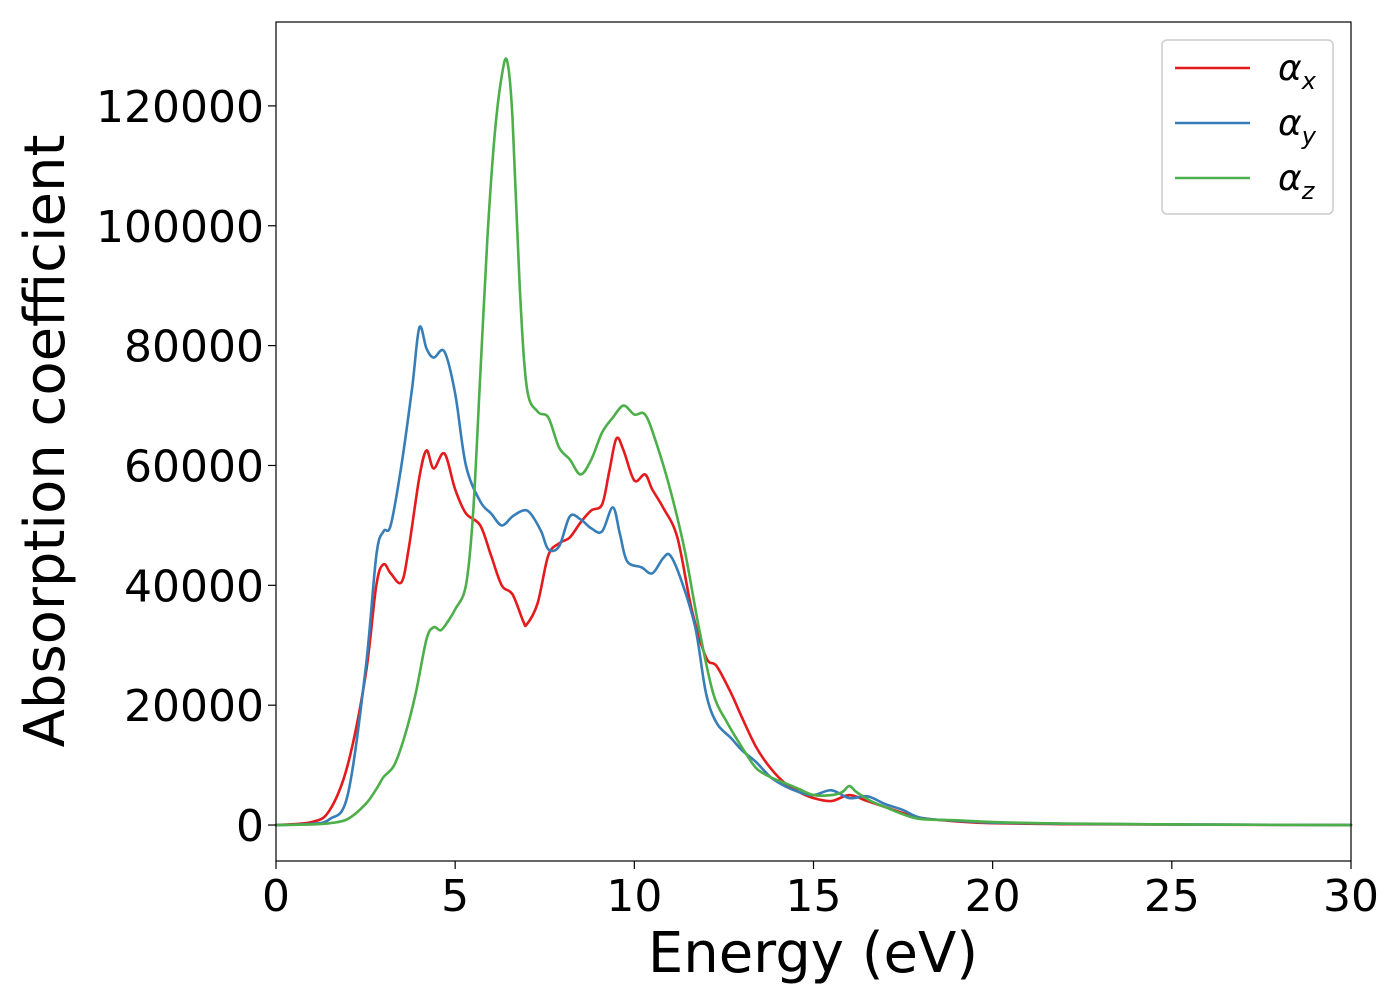 The height and width of the screenshot is (1000, 1400). Describe the element at coordinates (180, 227) in the screenshot. I see `y-tick-label: 100000` at that location.